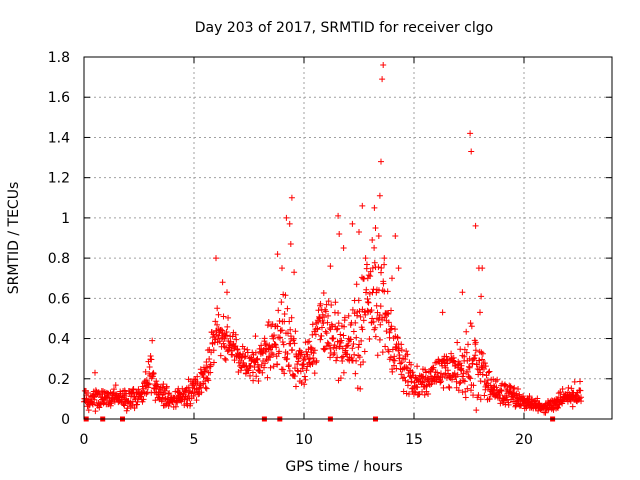 The width and height of the screenshot is (640, 480). What do you see at coordinates (524, 440) in the screenshot?
I see `x-tick-label: 20` at bounding box center [524, 440].